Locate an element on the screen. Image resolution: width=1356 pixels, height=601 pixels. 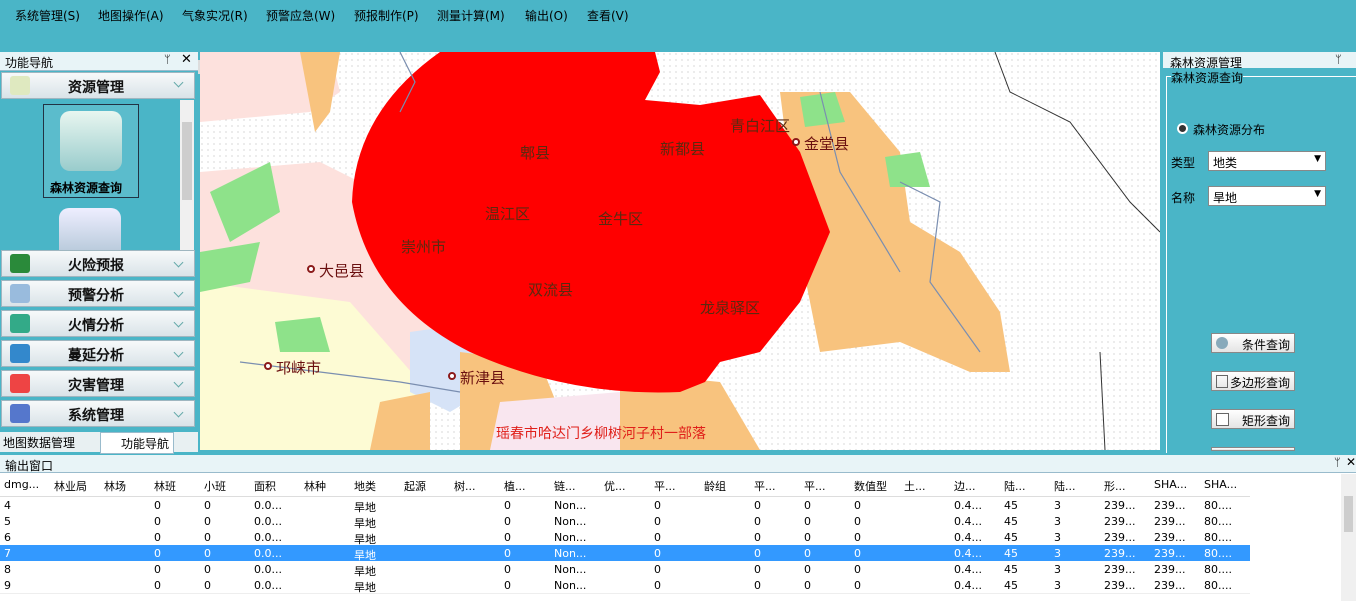
column-header: 小班 is located at coordinates (215, 486).